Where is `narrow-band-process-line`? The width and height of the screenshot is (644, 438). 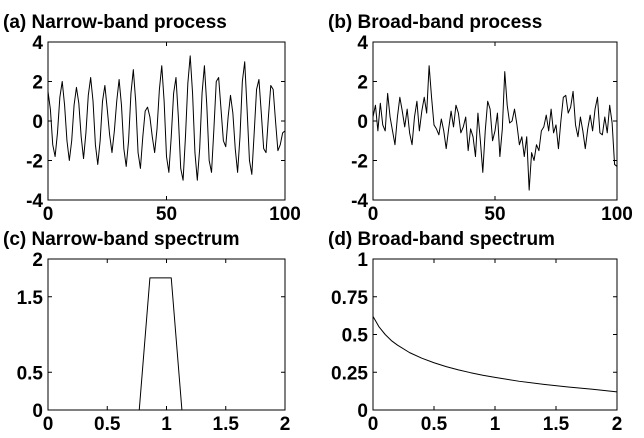 narrow-band-process-line is located at coordinates (166, 118).